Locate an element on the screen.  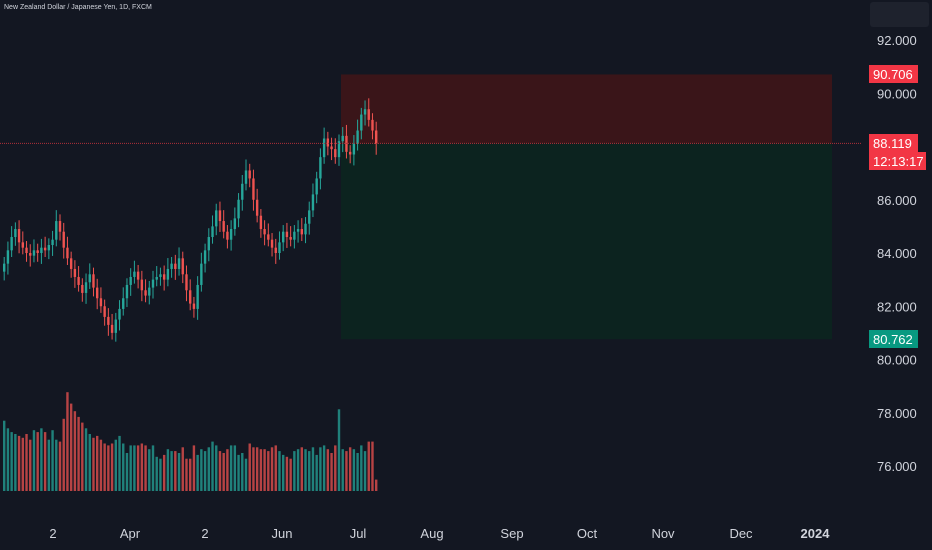
time-axis: 2 Apr 2 Jun Jul Aug Sep Oct Nov Dec 2024 is located at coordinates (439, 533).